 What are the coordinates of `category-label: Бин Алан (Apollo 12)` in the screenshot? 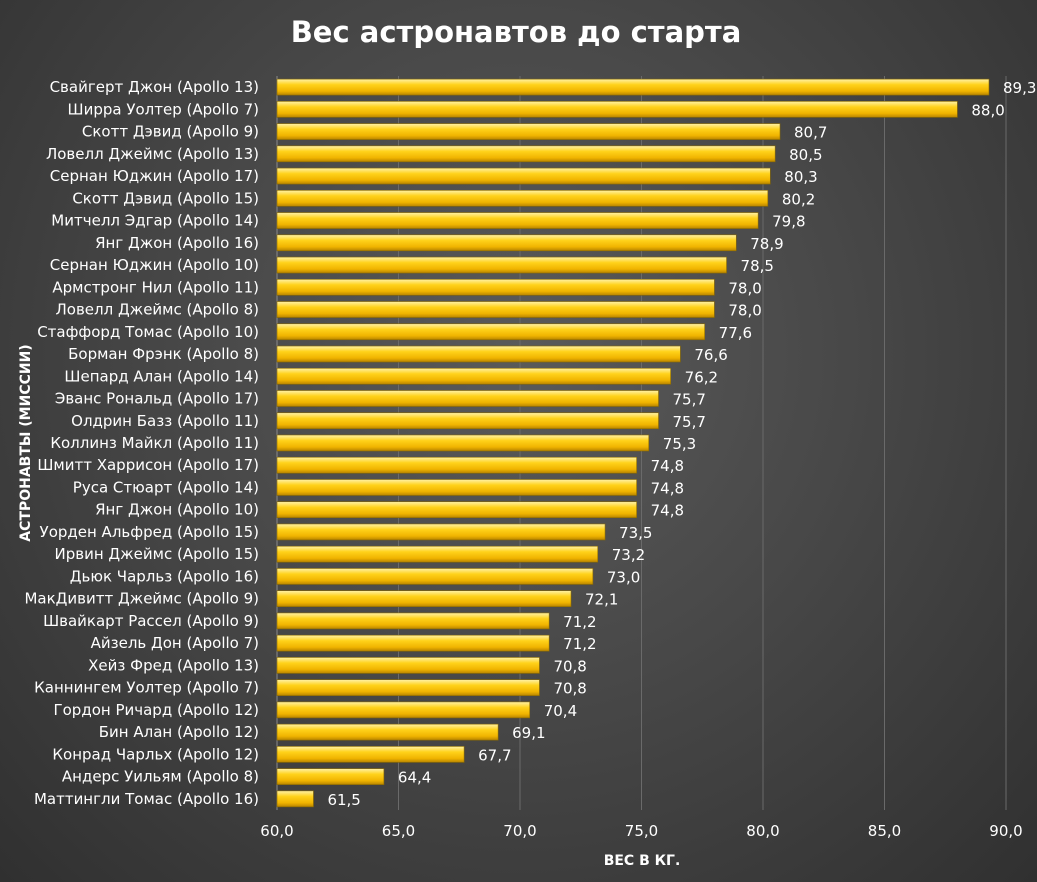 It's located at (179, 732).